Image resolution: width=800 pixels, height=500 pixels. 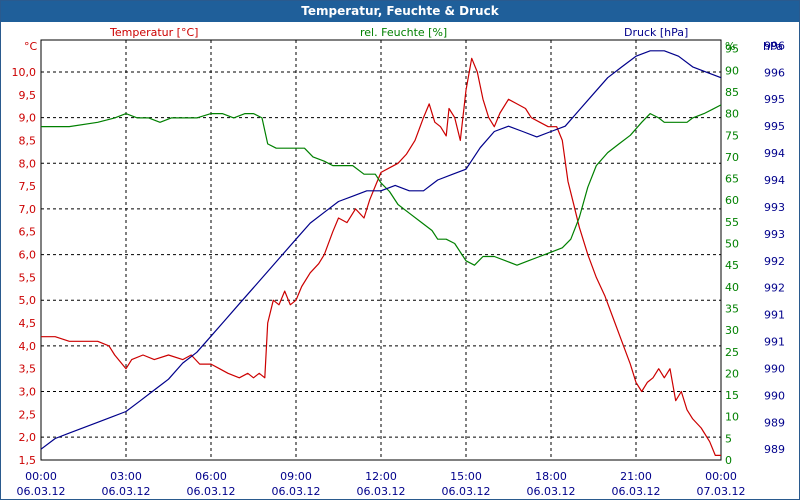 What do you see at coordinates (28, 186) in the screenshot?
I see `temperature-tick: 7,5` at bounding box center [28, 186].